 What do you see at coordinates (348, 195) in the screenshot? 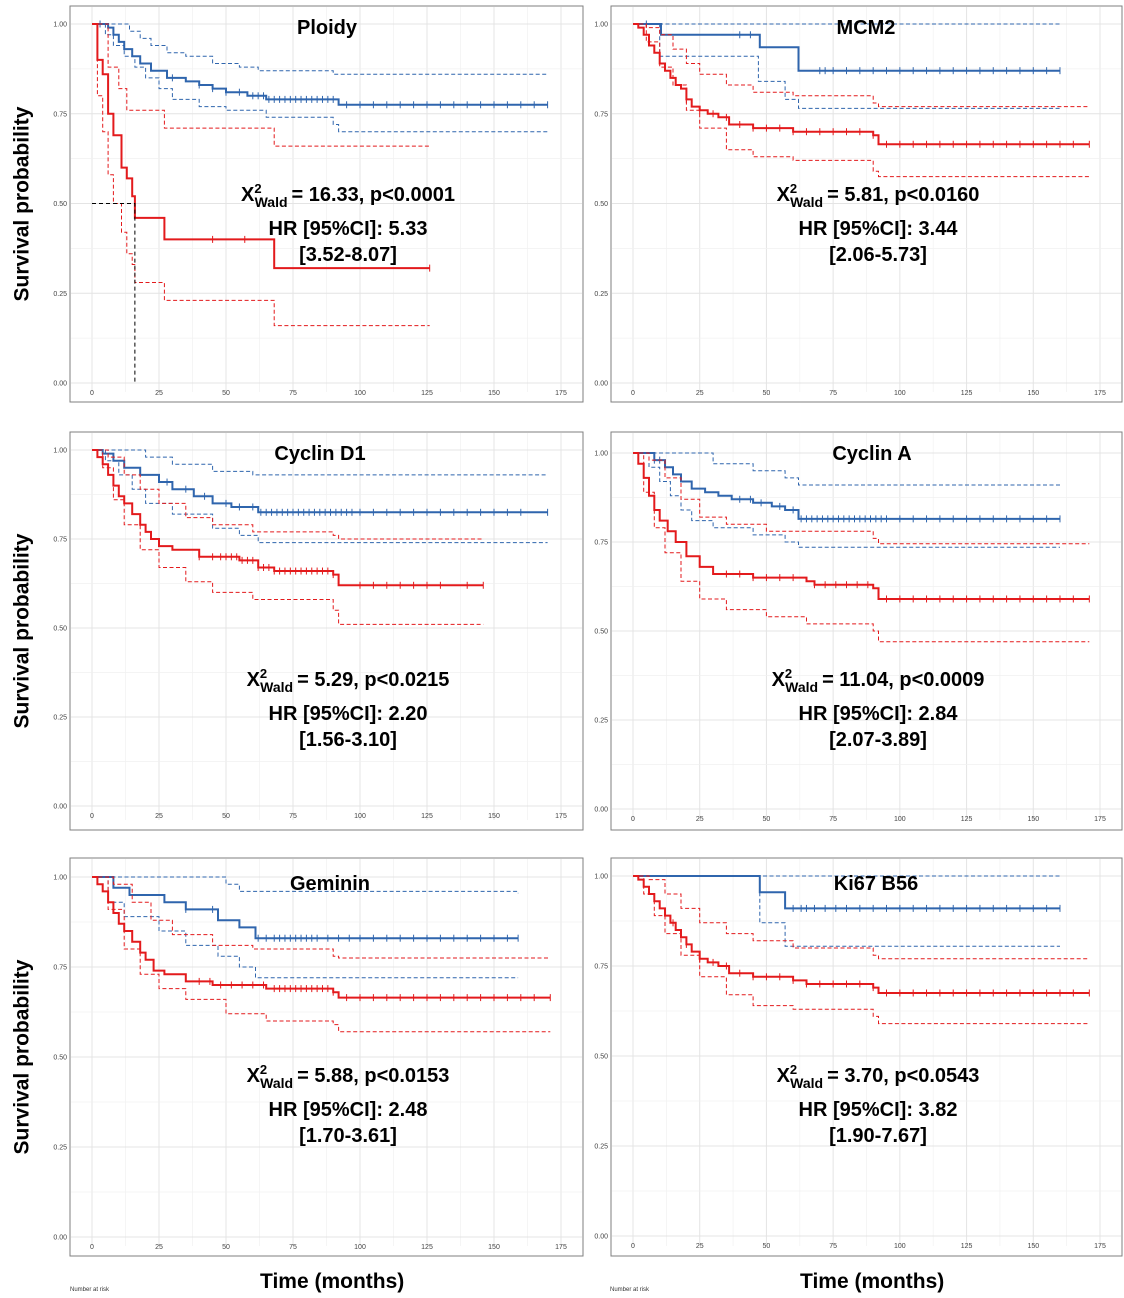
I see `chi-square-stat: X2 Wald = 16.33, p<0.0001` at bounding box center [348, 195].